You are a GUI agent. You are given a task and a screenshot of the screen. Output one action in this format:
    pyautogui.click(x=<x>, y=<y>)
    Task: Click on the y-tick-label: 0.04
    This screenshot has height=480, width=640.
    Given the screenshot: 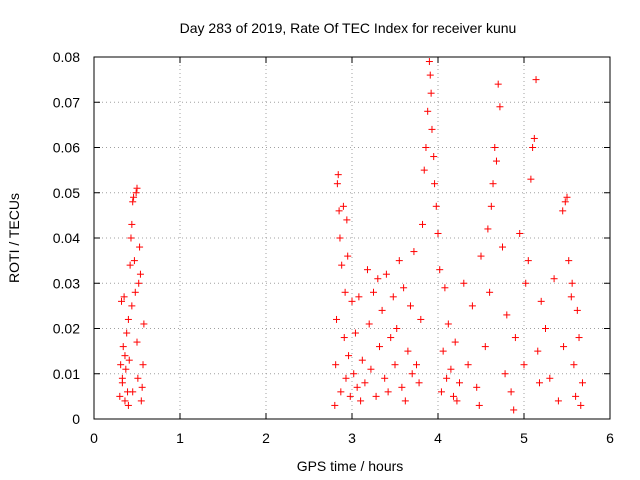 What is the action you would take?
    pyautogui.click(x=66, y=238)
    